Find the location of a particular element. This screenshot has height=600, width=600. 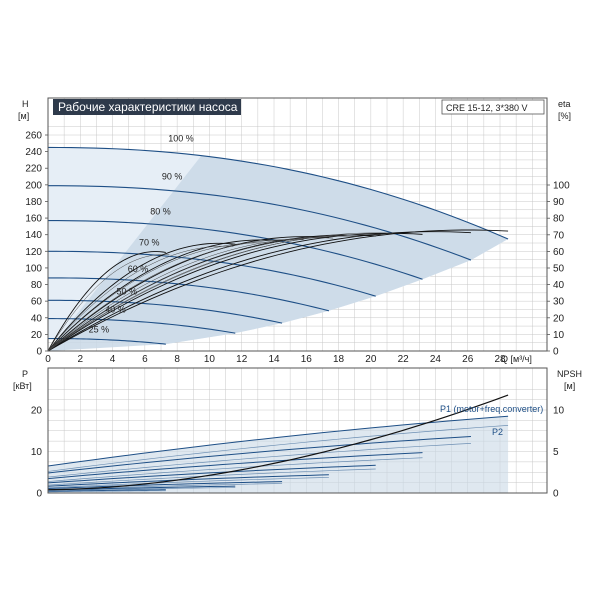

h-tick-label: 60 is located at coordinates (37, 302).